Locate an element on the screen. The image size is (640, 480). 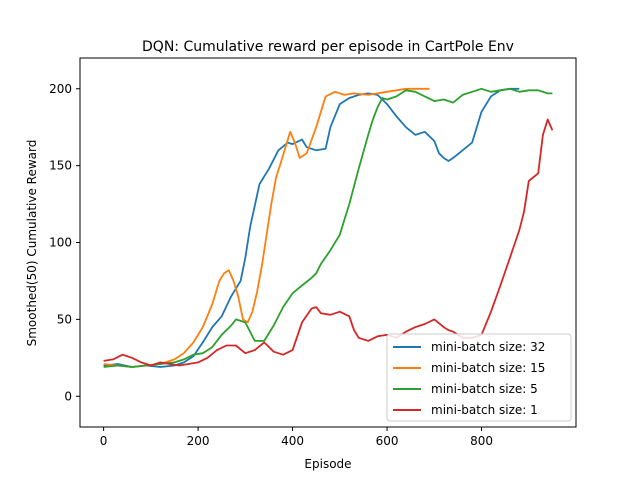
x-tick-label: 0 is located at coordinates (104, 441).